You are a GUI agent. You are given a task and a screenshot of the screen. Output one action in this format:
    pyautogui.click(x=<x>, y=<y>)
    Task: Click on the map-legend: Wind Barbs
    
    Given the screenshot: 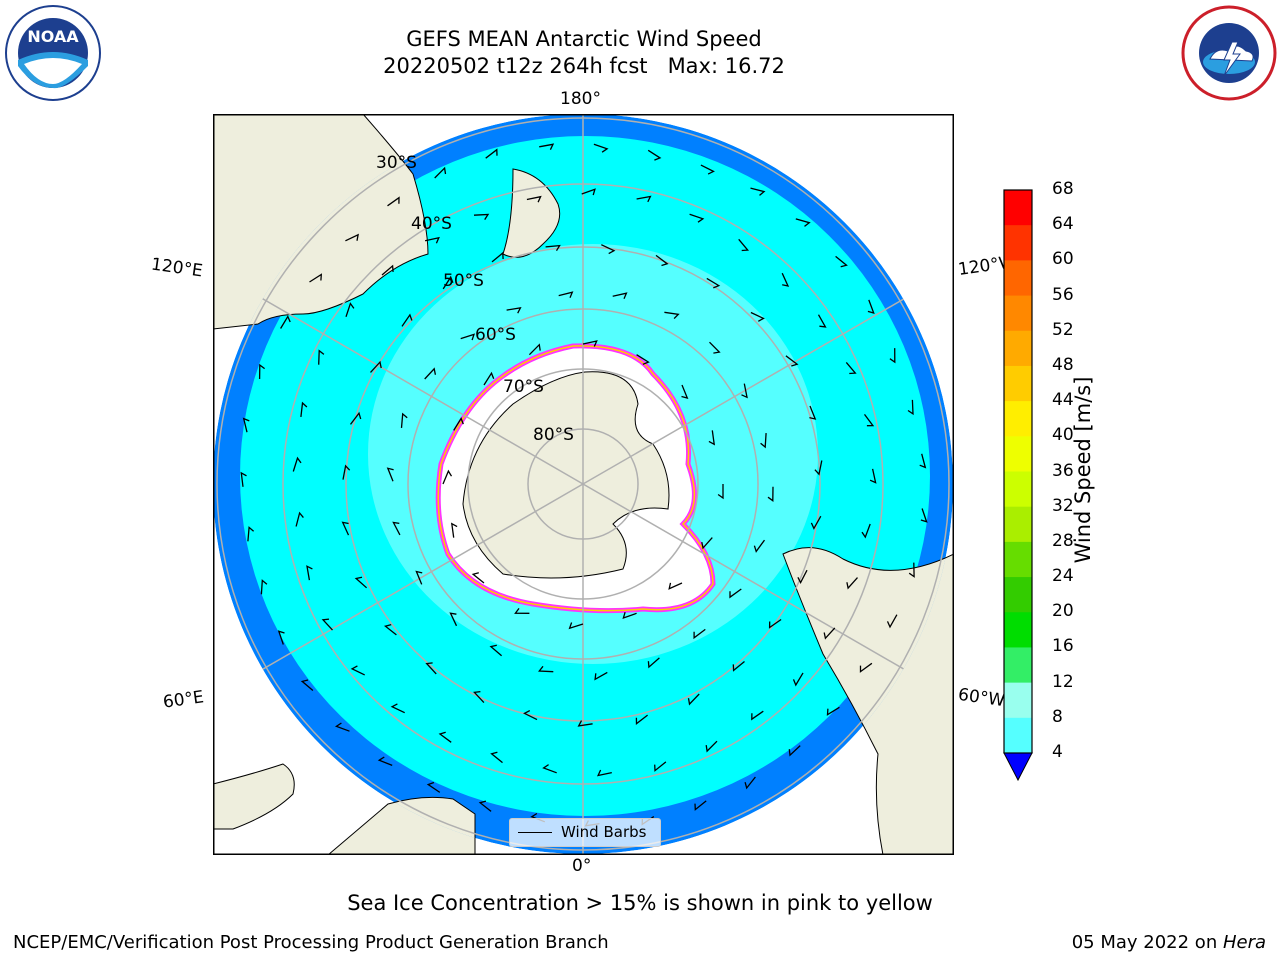 What is the action you would take?
    pyautogui.click(x=585, y=832)
    